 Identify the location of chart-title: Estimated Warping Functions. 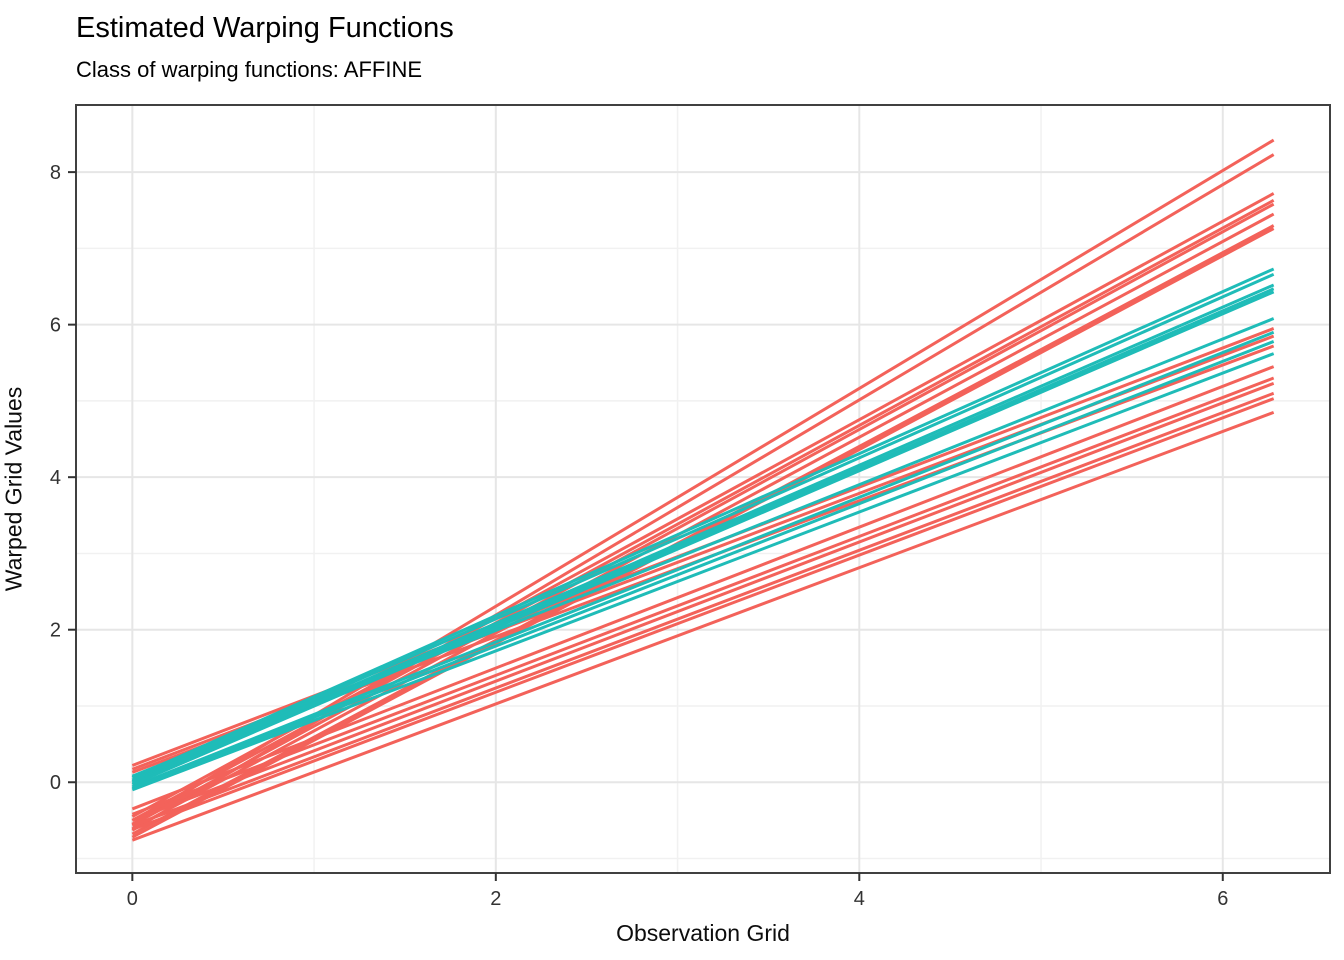
(265, 28).